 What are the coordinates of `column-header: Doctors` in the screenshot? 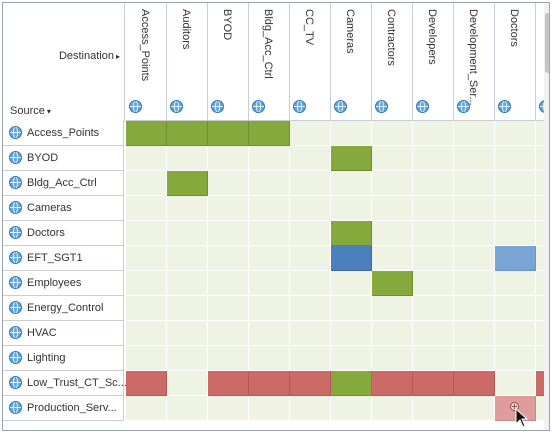 It's located at (515, 62).